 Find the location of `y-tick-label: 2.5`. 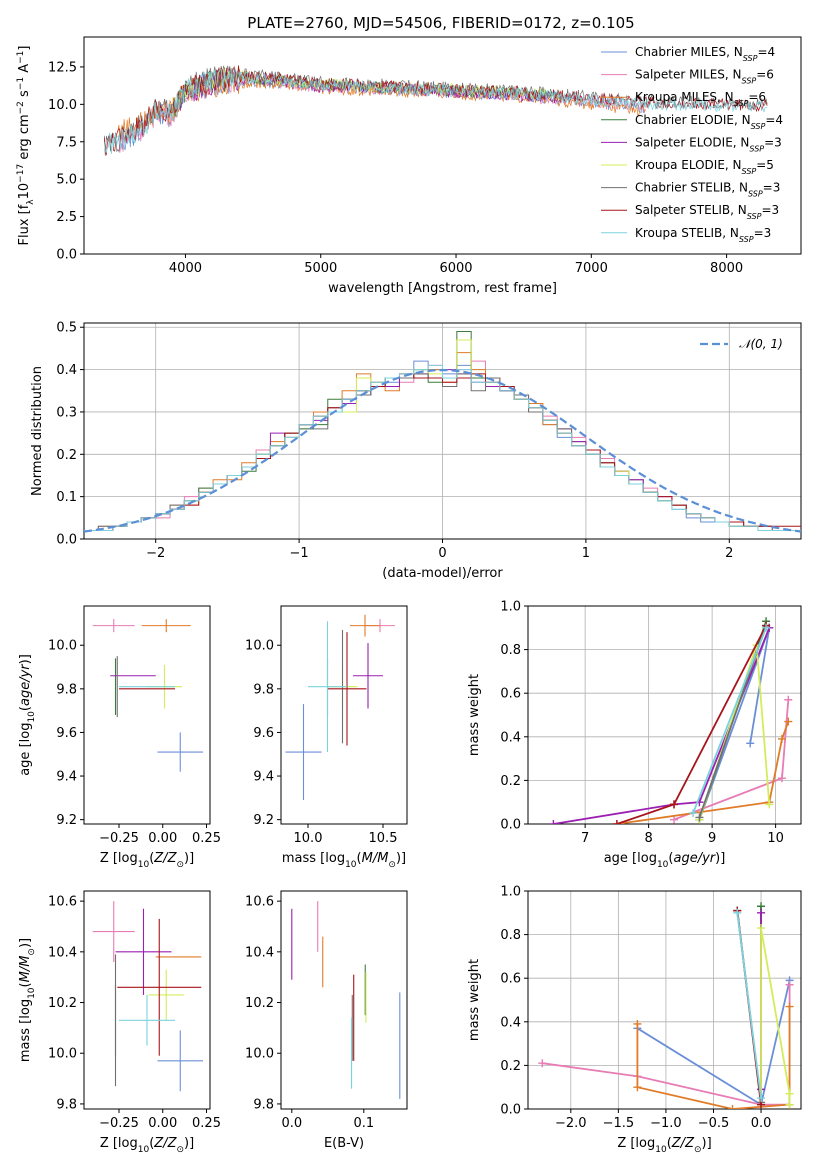

y-tick-label: 2.5 is located at coordinates (66, 217).